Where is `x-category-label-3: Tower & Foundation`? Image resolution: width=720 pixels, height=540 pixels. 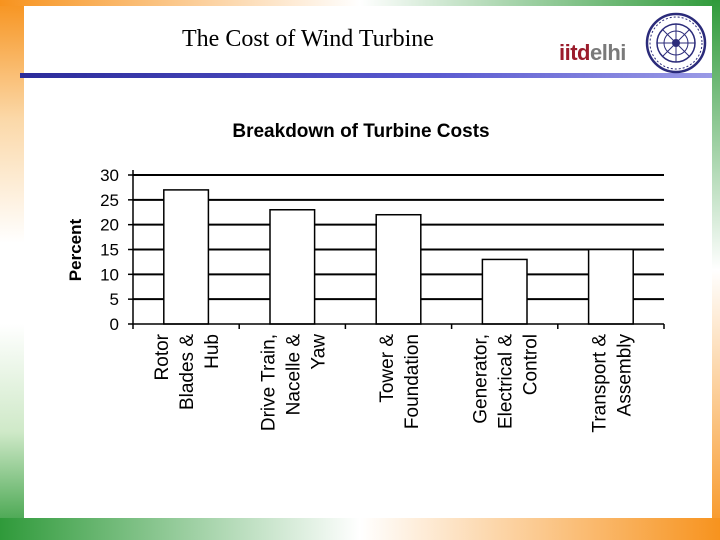 x-category-label-3: Tower & Foundation is located at coordinates (400, 381).